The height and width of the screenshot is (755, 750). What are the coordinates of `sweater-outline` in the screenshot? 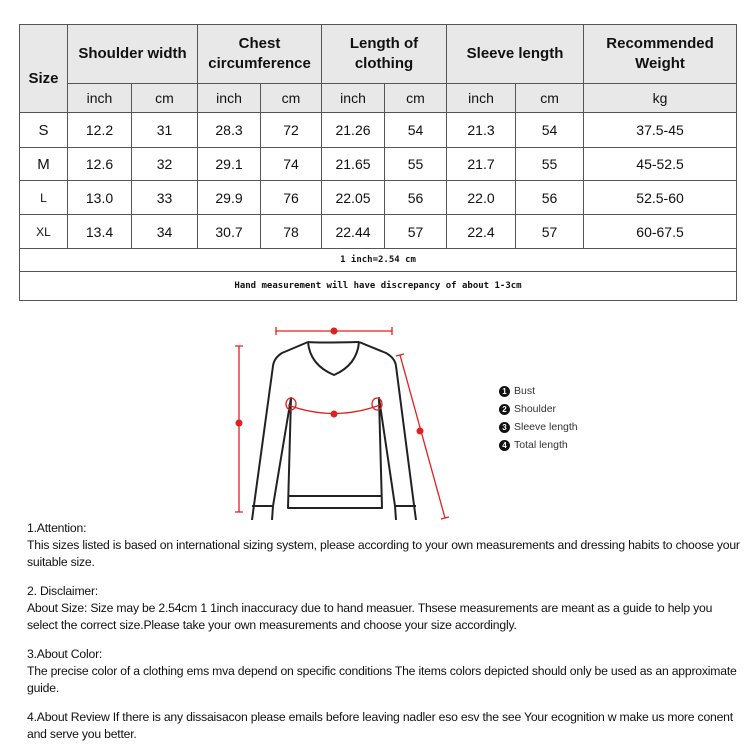 It's located at (334, 430).